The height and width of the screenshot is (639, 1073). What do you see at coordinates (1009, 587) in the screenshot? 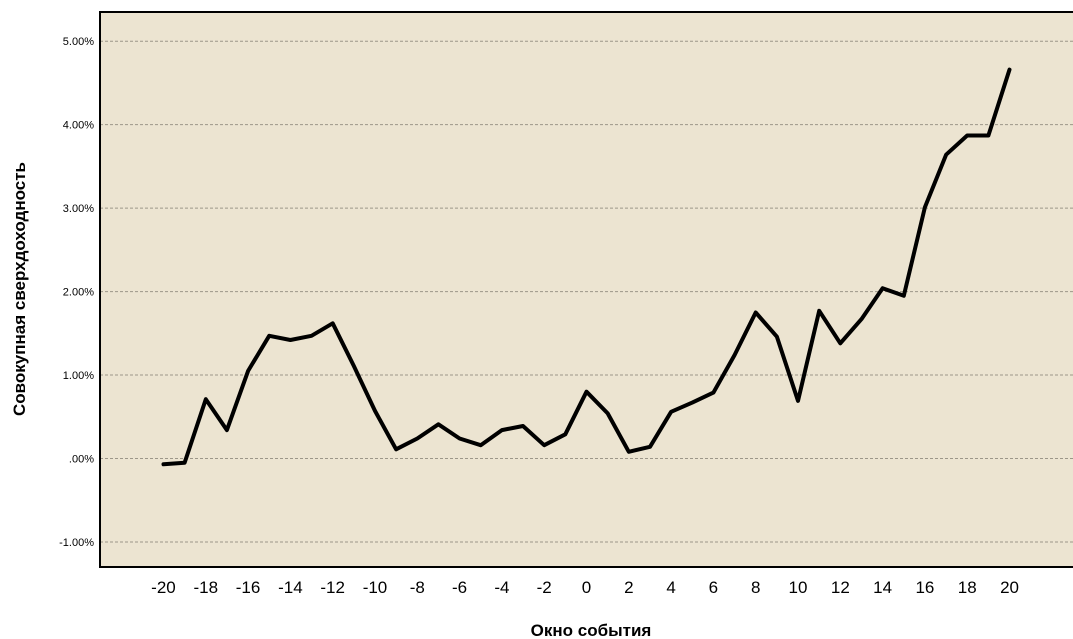
I see `x-tick-label: 20` at bounding box center [1009, 587].